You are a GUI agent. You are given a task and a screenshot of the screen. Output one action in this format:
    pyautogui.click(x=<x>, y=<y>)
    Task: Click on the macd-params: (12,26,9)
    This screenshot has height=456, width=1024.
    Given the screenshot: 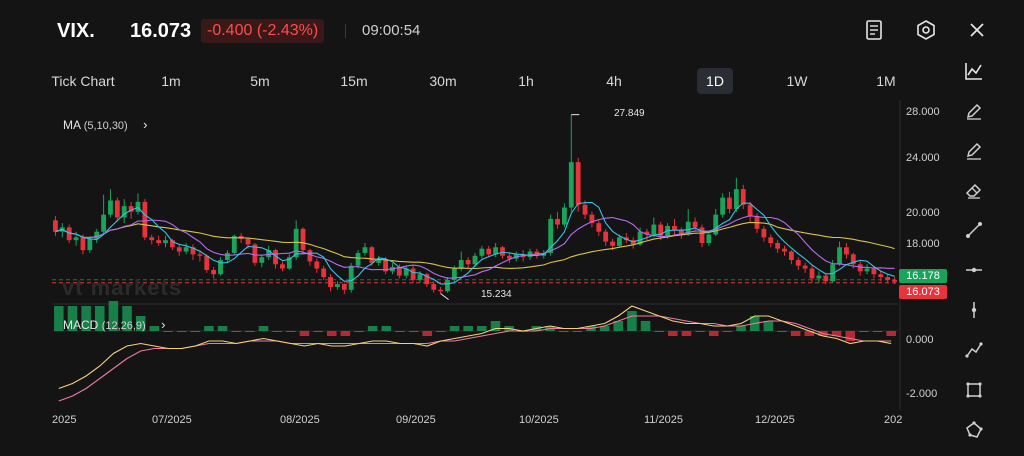 What is the action you would take?
    pyautogui.click(x=123, y=326)
    